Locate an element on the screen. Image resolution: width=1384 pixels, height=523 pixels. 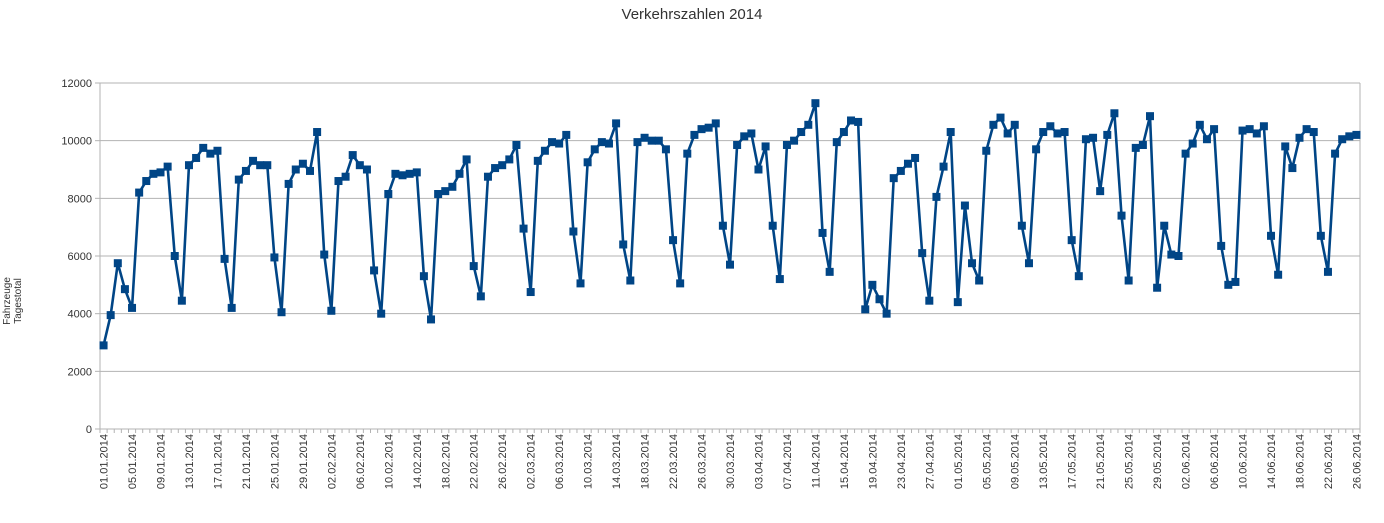
x-tick-label: 29.05.2014 is located at coordinates (1158, 461).